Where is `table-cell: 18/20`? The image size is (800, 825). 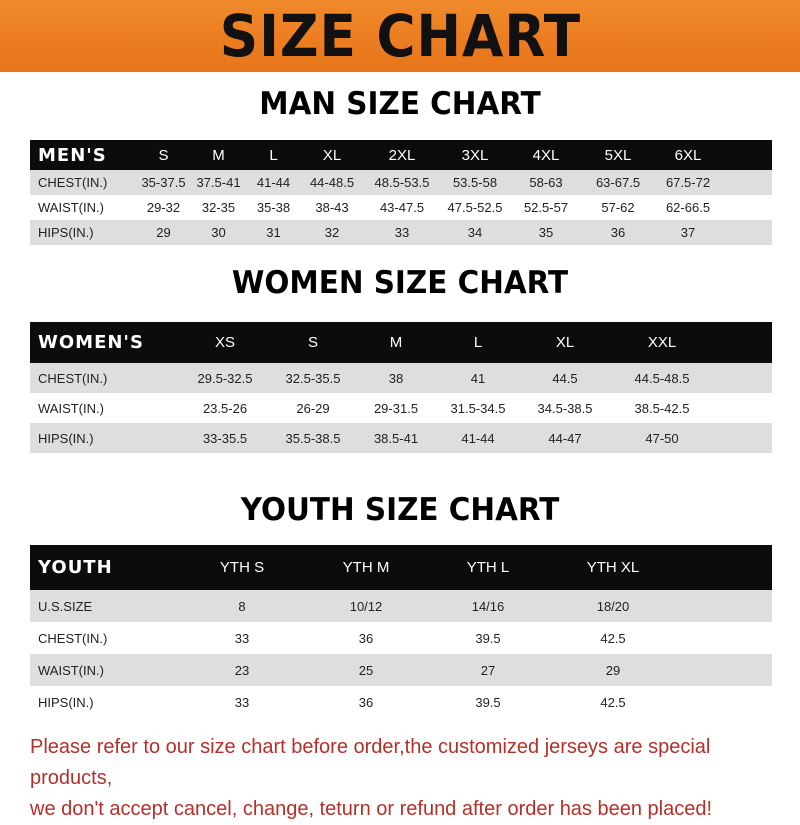 table-cell: 18/20 is located at coordinates (613, 606).